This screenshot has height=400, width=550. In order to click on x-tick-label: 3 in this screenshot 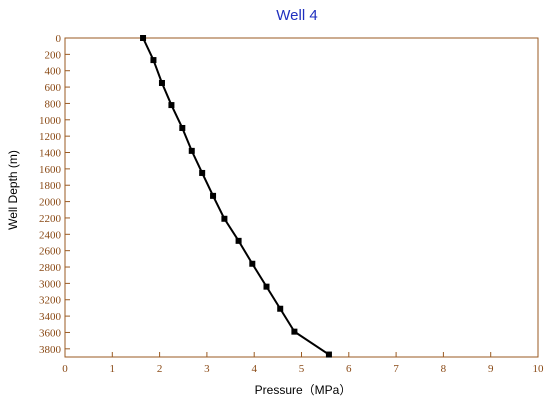, I will do `click(207, 369)`.